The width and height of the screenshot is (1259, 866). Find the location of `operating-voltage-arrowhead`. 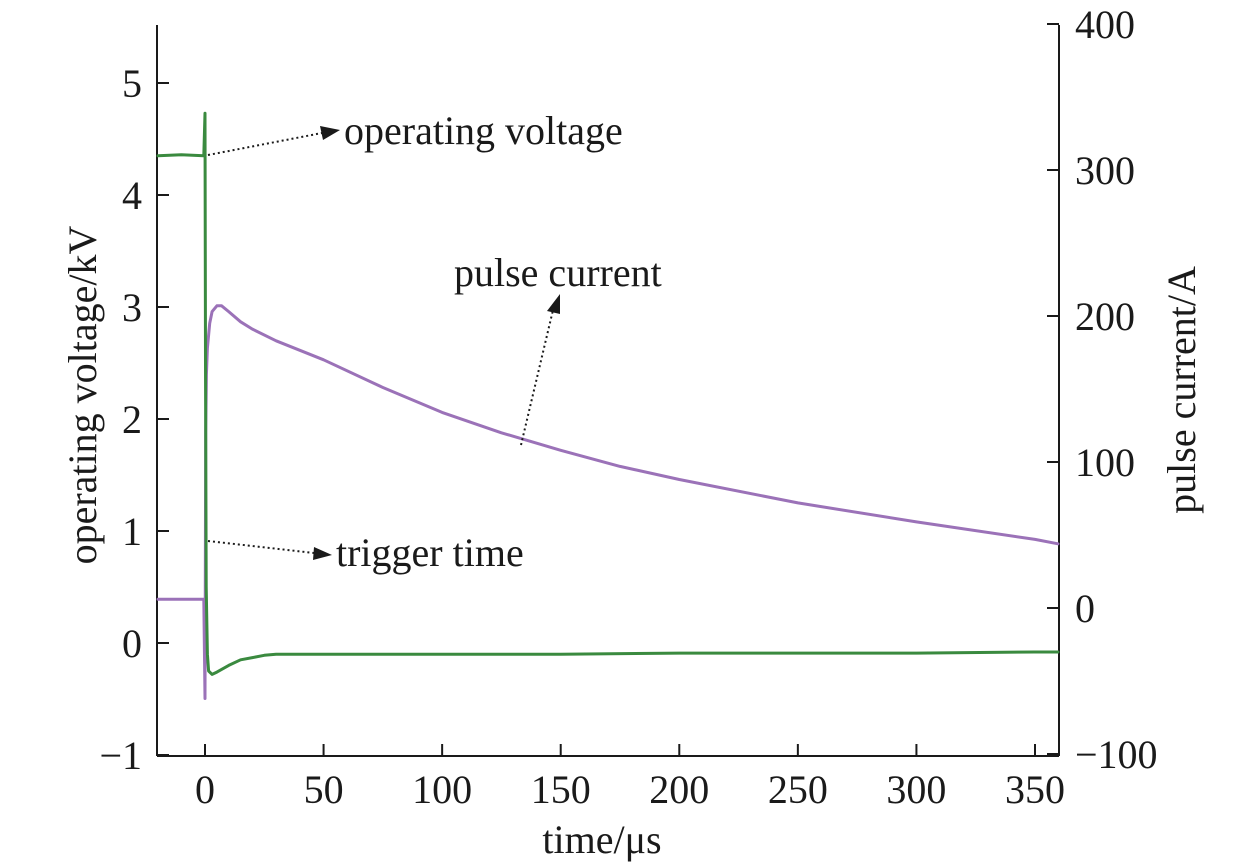

operating-voltage-arrowhead is located at coordinates (330, 133).